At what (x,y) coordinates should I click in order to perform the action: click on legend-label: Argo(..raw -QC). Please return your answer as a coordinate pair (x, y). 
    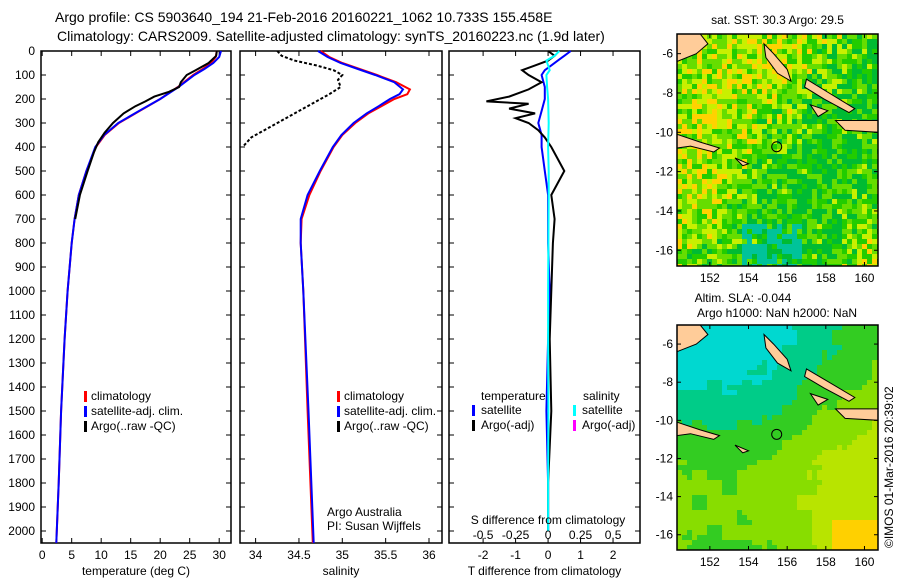
    Looking at the image, I should click on (386, 426).